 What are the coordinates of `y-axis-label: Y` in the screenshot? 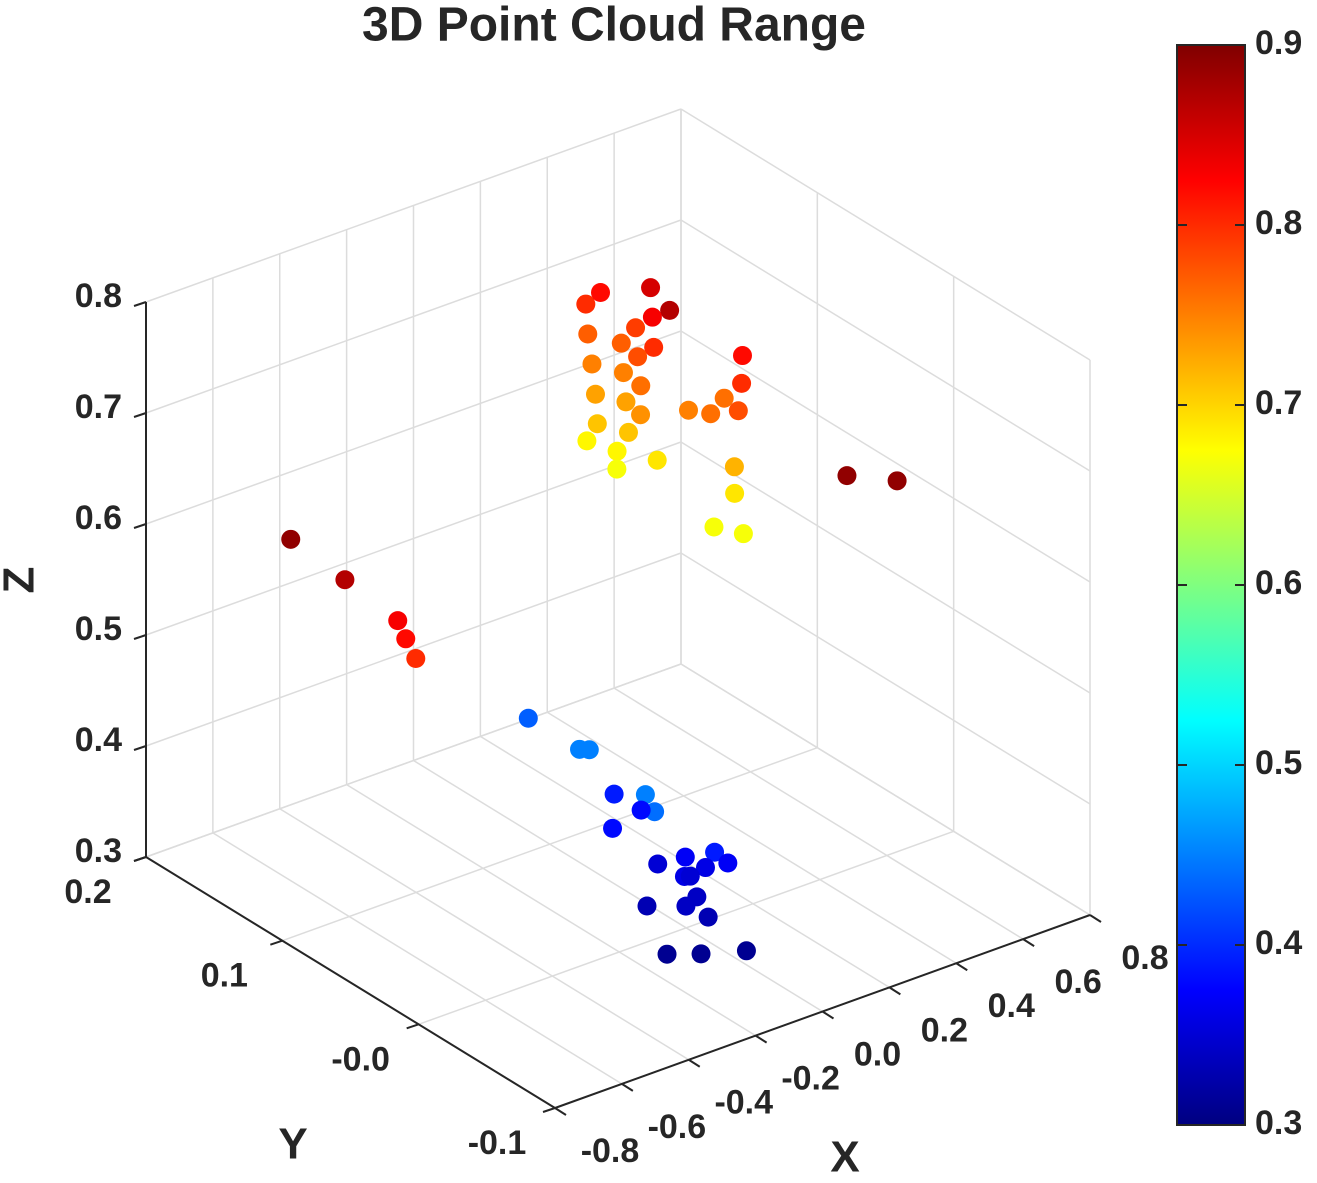 It's located at (292, 1144).